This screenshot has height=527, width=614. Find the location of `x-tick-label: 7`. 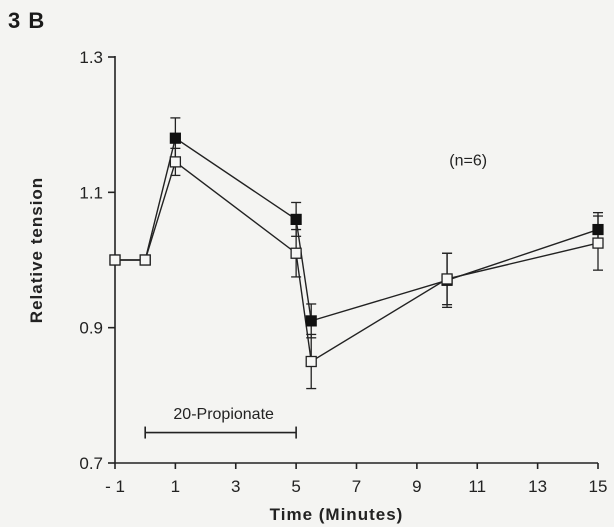

x-tick-label: 7 is located at coordinates (356, 486).